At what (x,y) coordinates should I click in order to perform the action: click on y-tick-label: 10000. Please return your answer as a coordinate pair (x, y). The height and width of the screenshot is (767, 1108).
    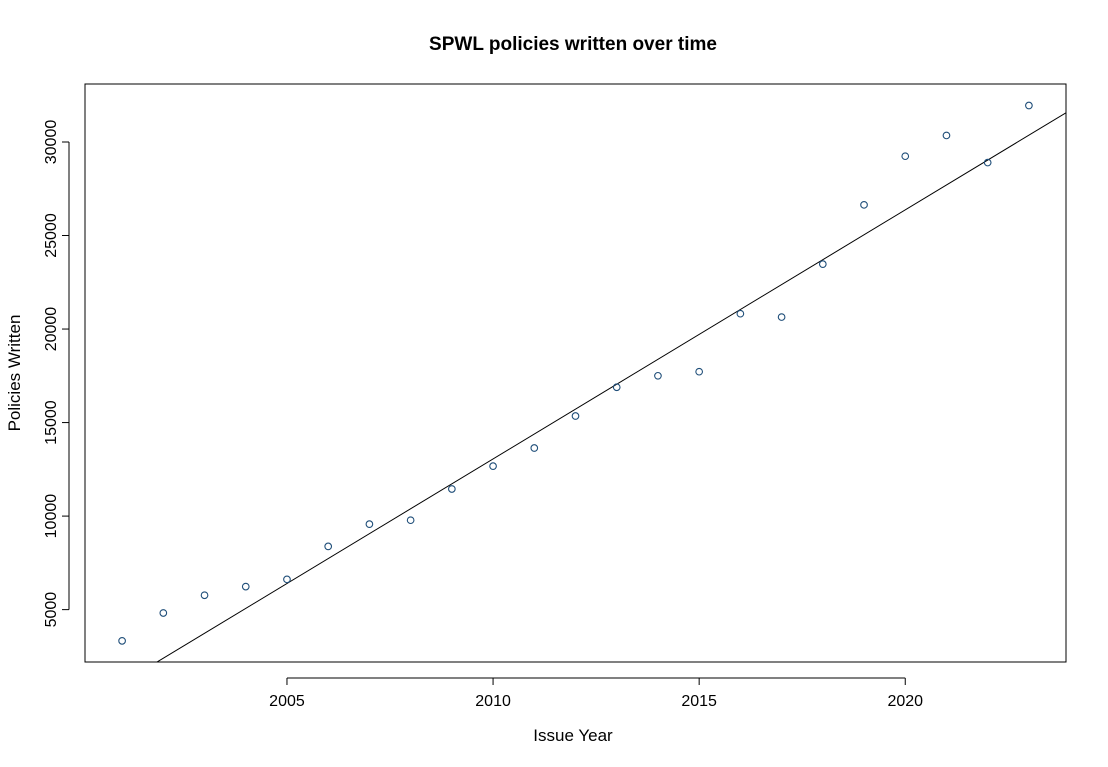
    Looking at the image, I should click on (51, 516).